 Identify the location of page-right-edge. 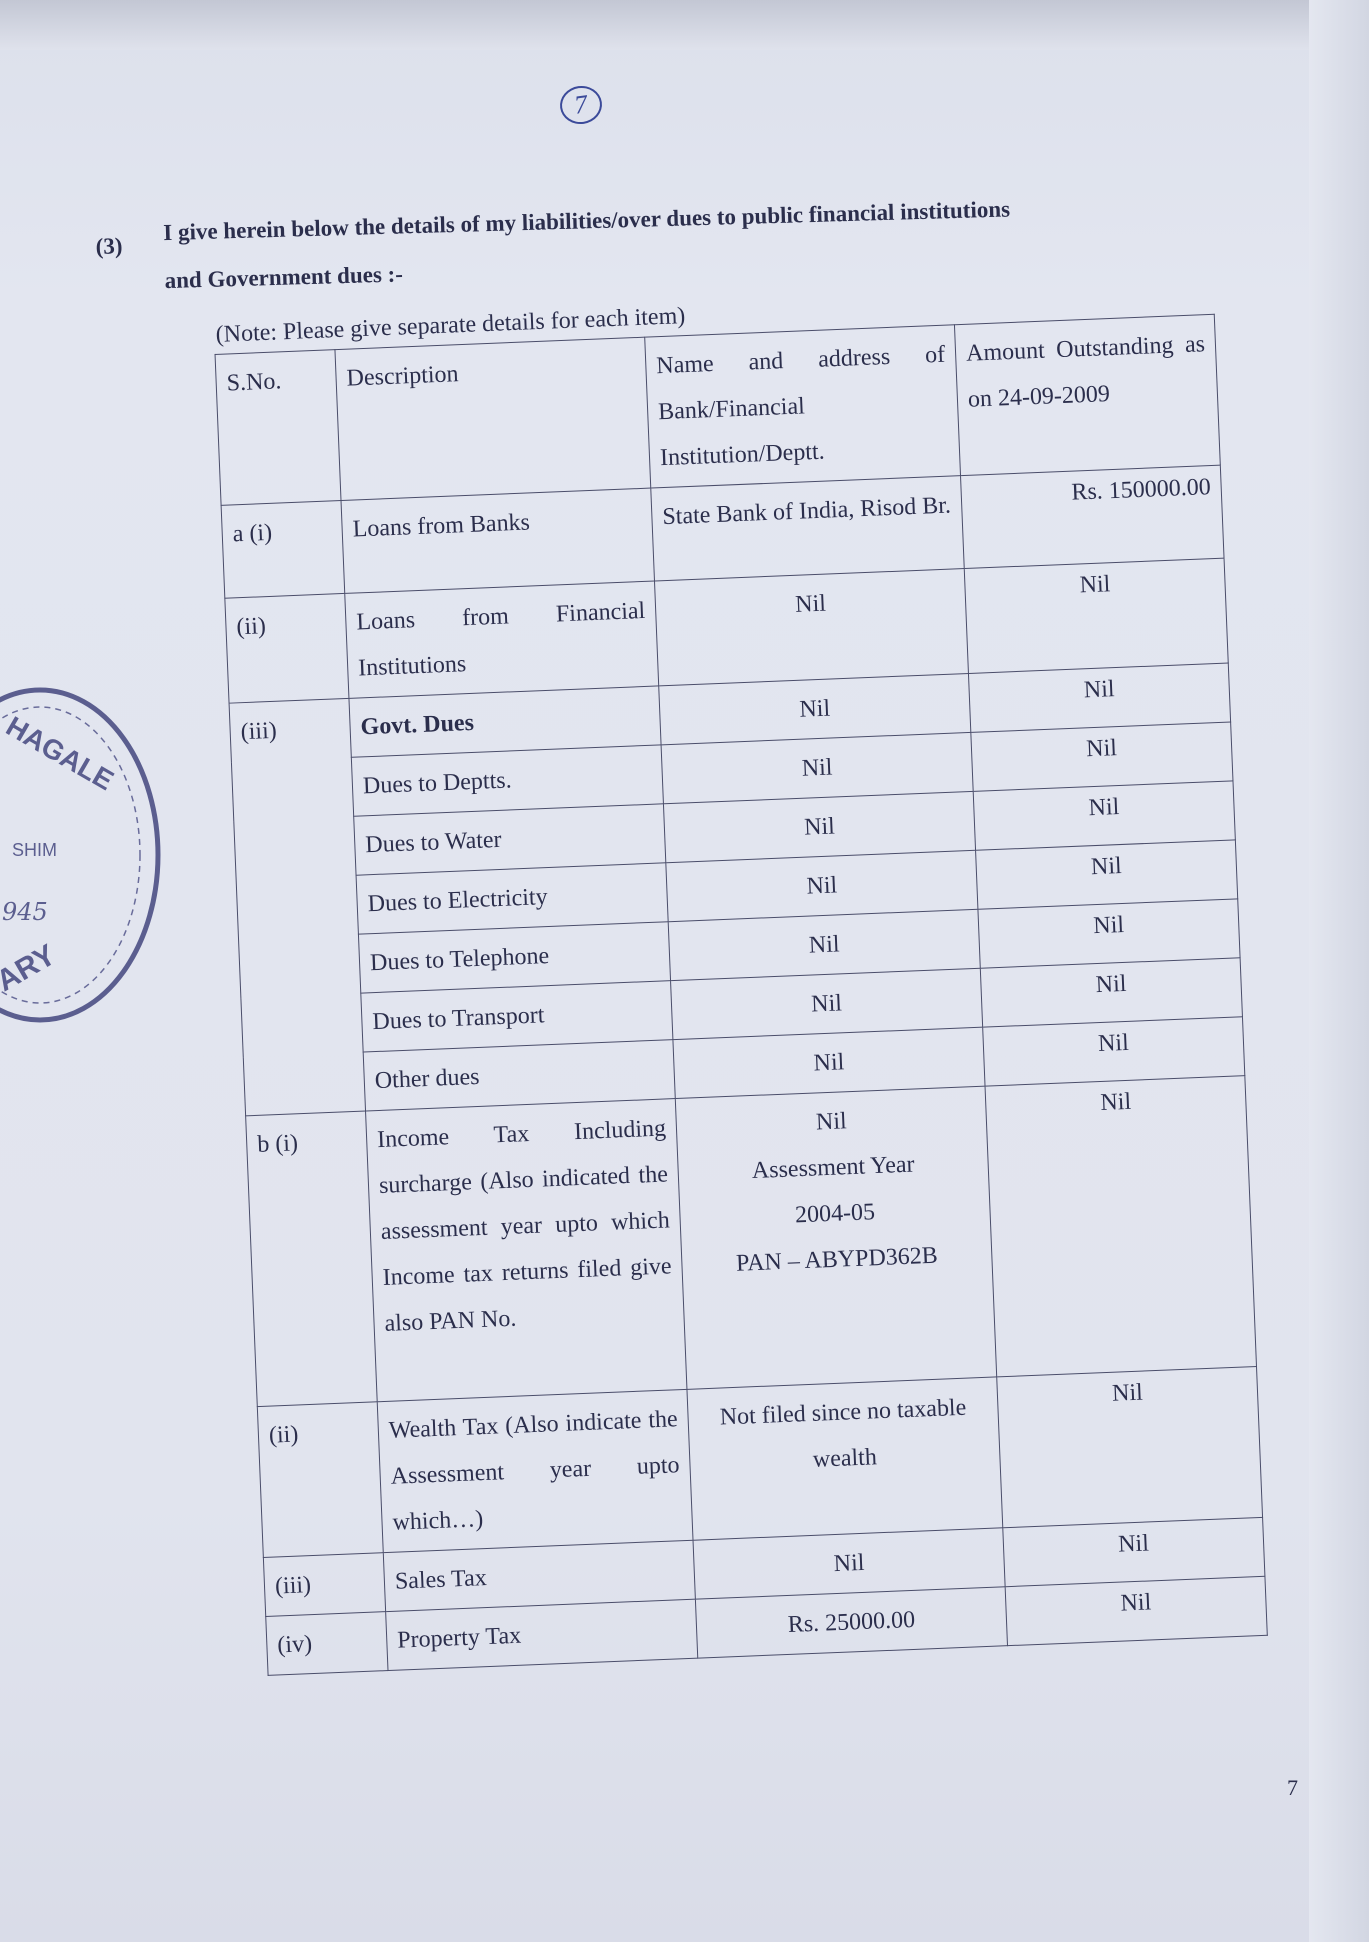
(1339, 971).